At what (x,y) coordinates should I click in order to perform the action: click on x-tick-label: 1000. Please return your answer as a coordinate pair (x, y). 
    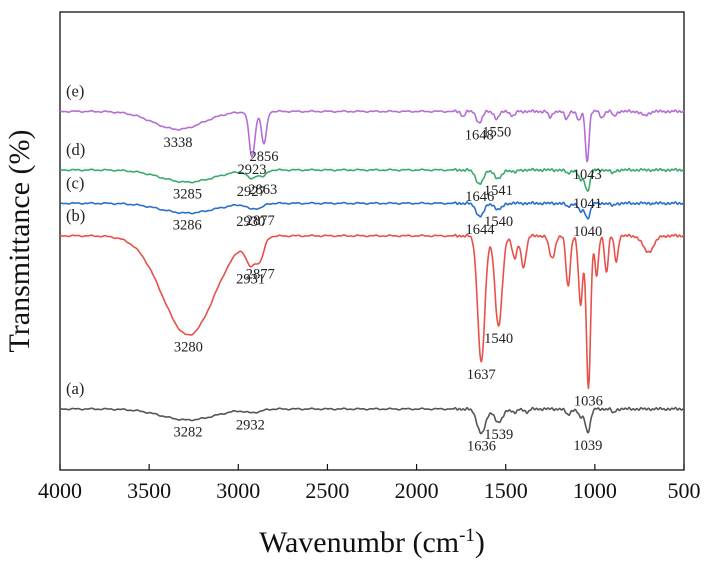
    Looking at the image, I should click on (595, 490).